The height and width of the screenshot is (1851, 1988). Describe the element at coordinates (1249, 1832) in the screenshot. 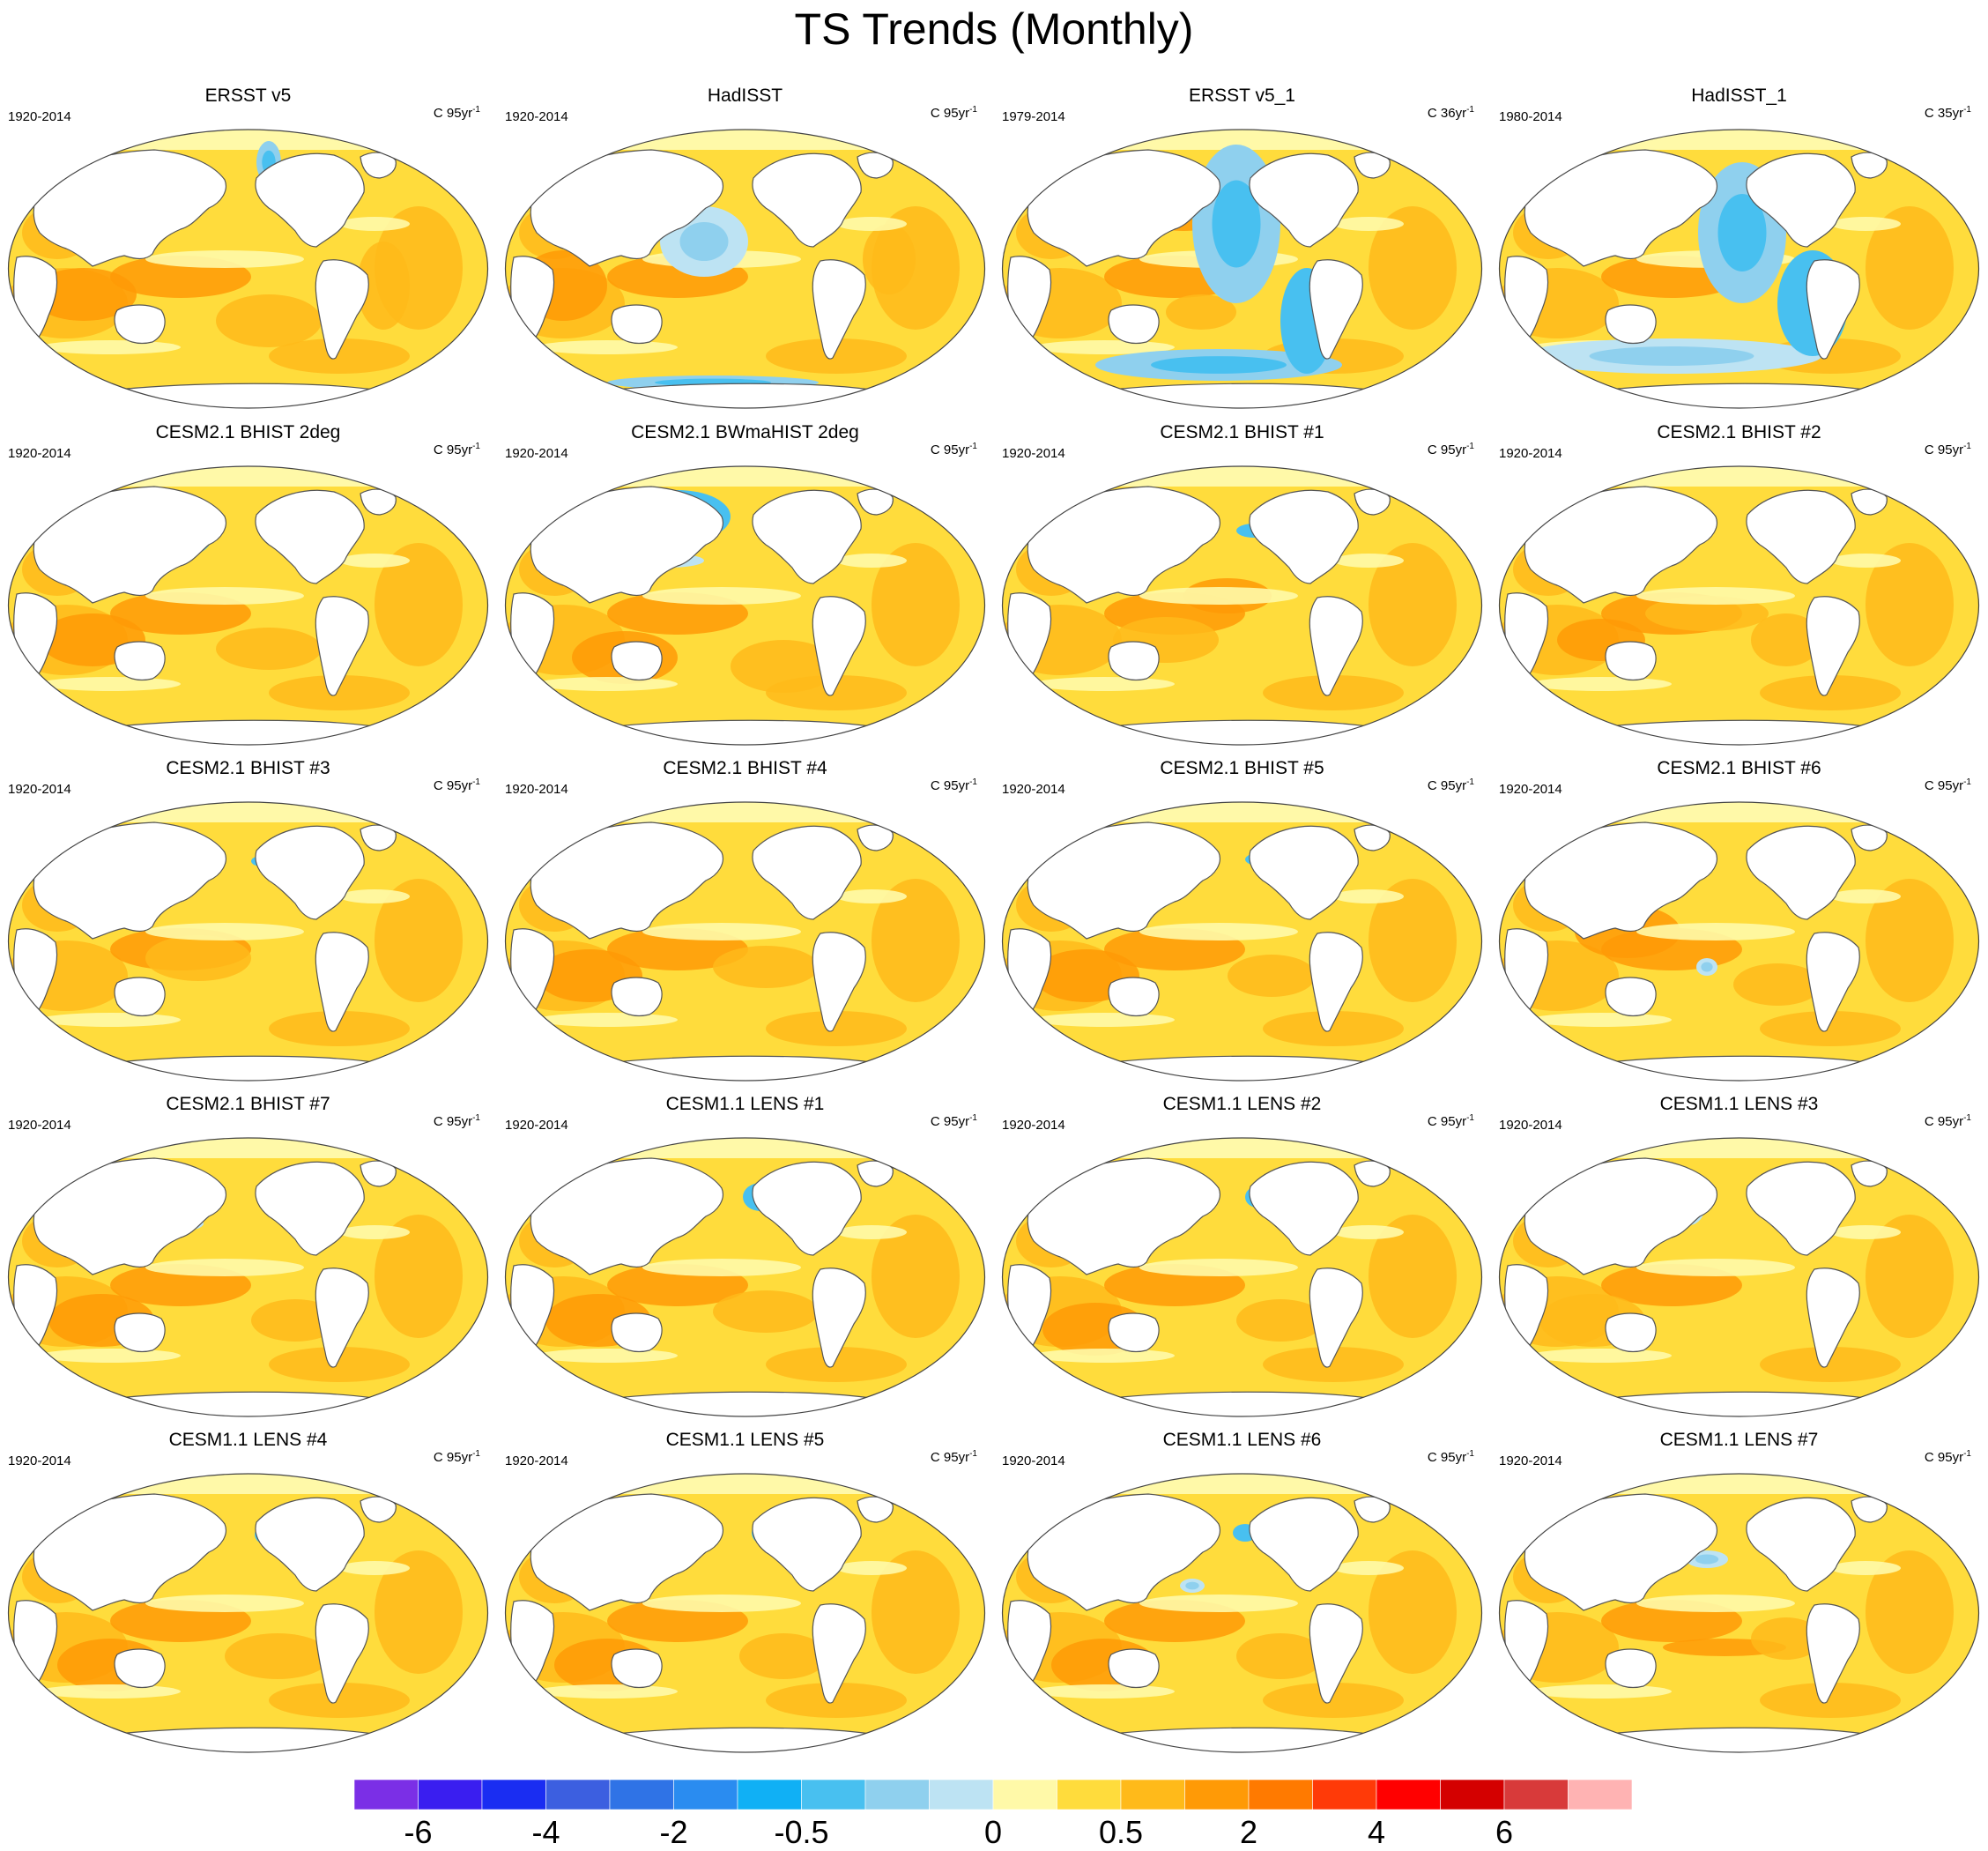

I see `colorbar-tick-label: 2` at that location.